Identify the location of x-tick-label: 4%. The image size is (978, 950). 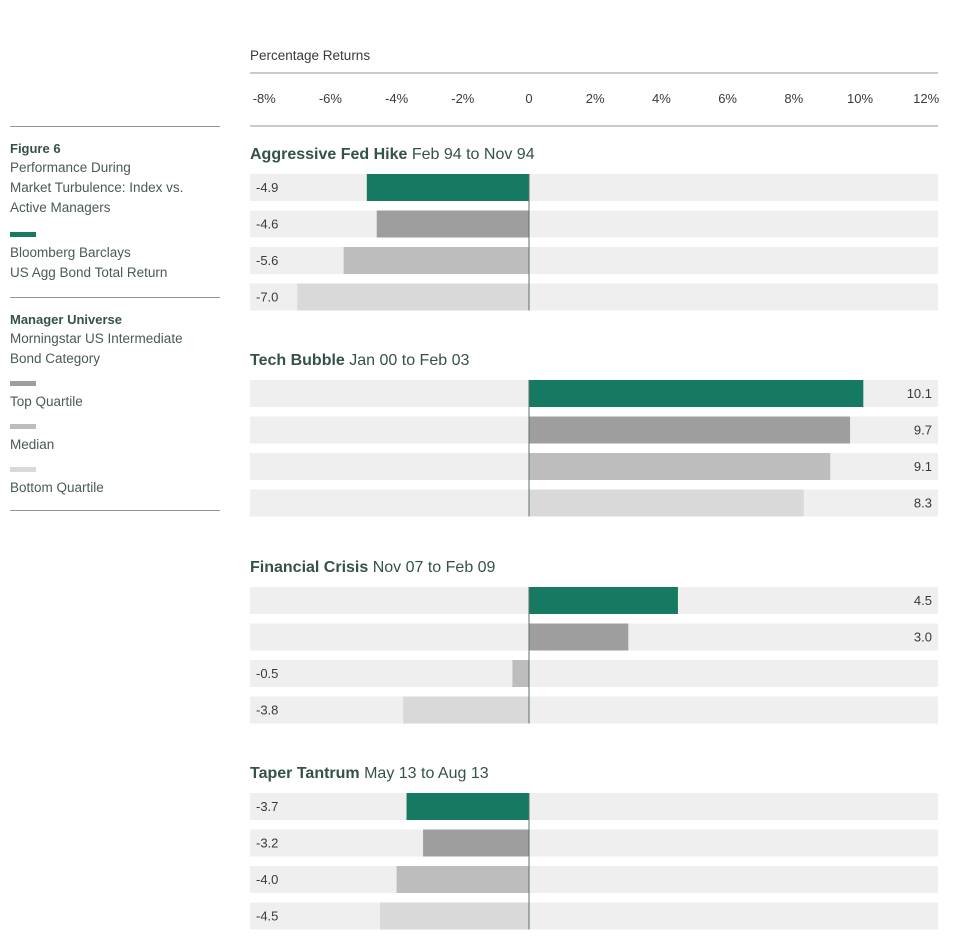
(661, 98).